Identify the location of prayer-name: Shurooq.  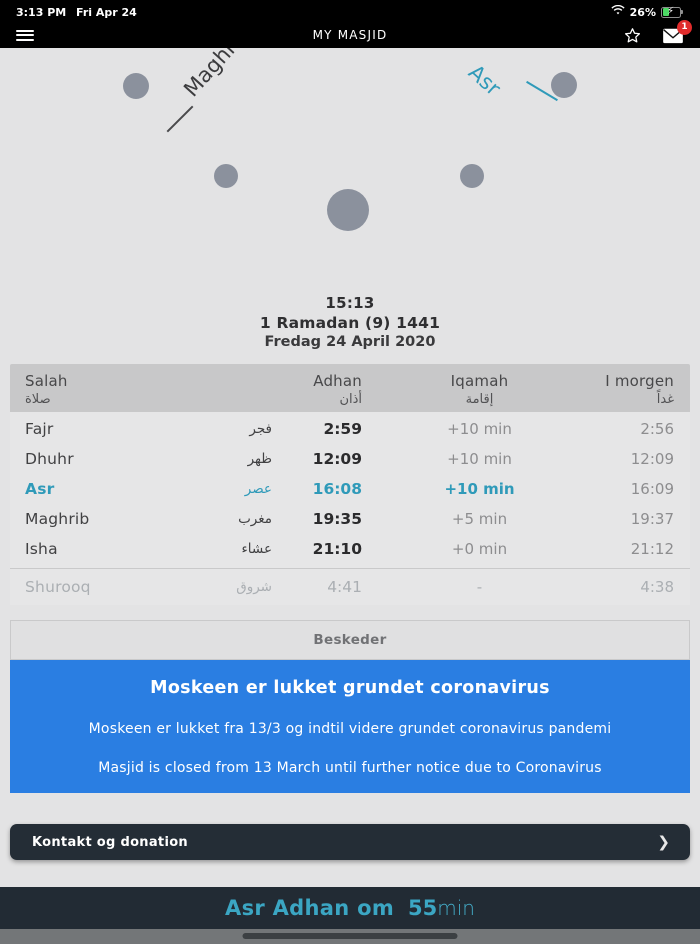
(58, 586).